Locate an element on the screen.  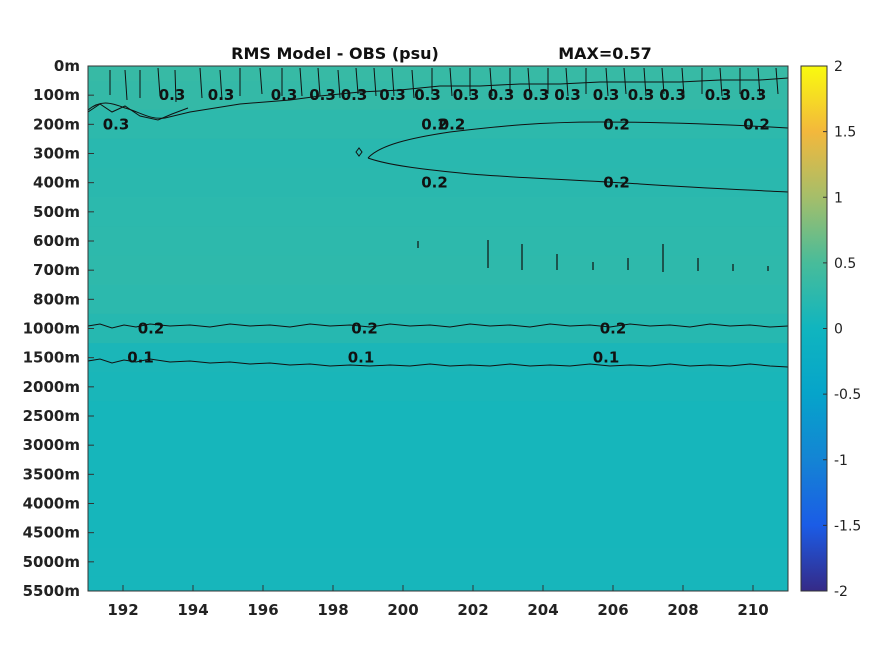
colorbar-tick-label: 1 is located at coordinates (838, 198).